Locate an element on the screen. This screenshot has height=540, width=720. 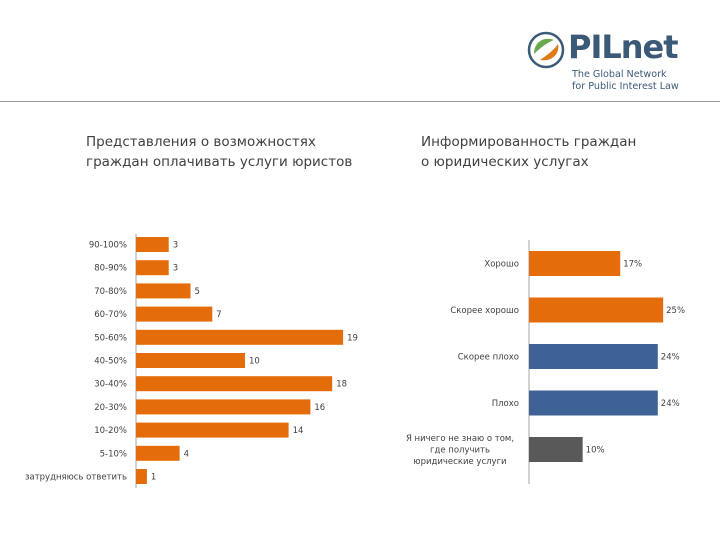
left-chart-category-label: 10-20% is located at coordinates (110, 431).